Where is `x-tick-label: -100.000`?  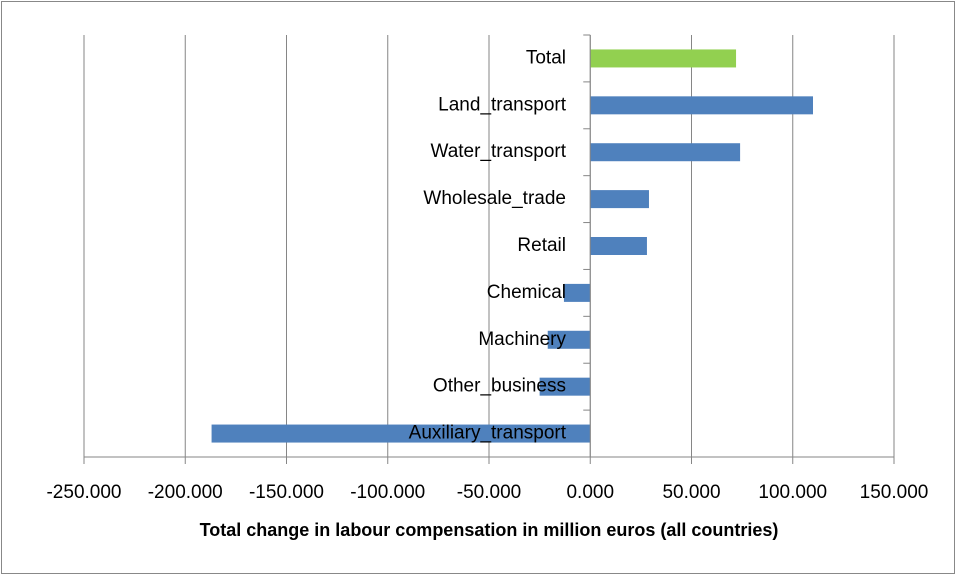 x-tick-label: -100.000 is located at coordinates (387, 492).